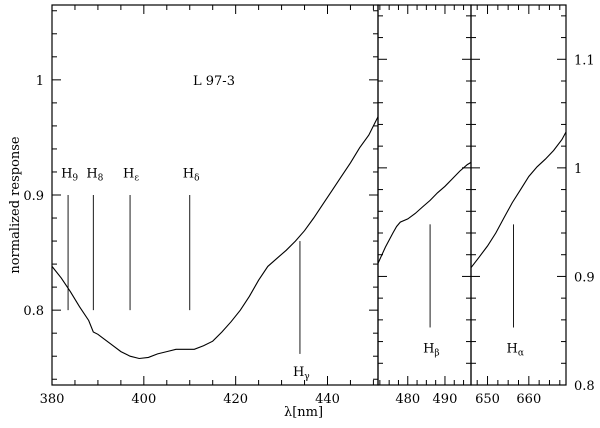  What do you see at coordinates (15, 205) in the screenshot?
I see `y-axis-label: normalized response` at bounding box center [15, 205].